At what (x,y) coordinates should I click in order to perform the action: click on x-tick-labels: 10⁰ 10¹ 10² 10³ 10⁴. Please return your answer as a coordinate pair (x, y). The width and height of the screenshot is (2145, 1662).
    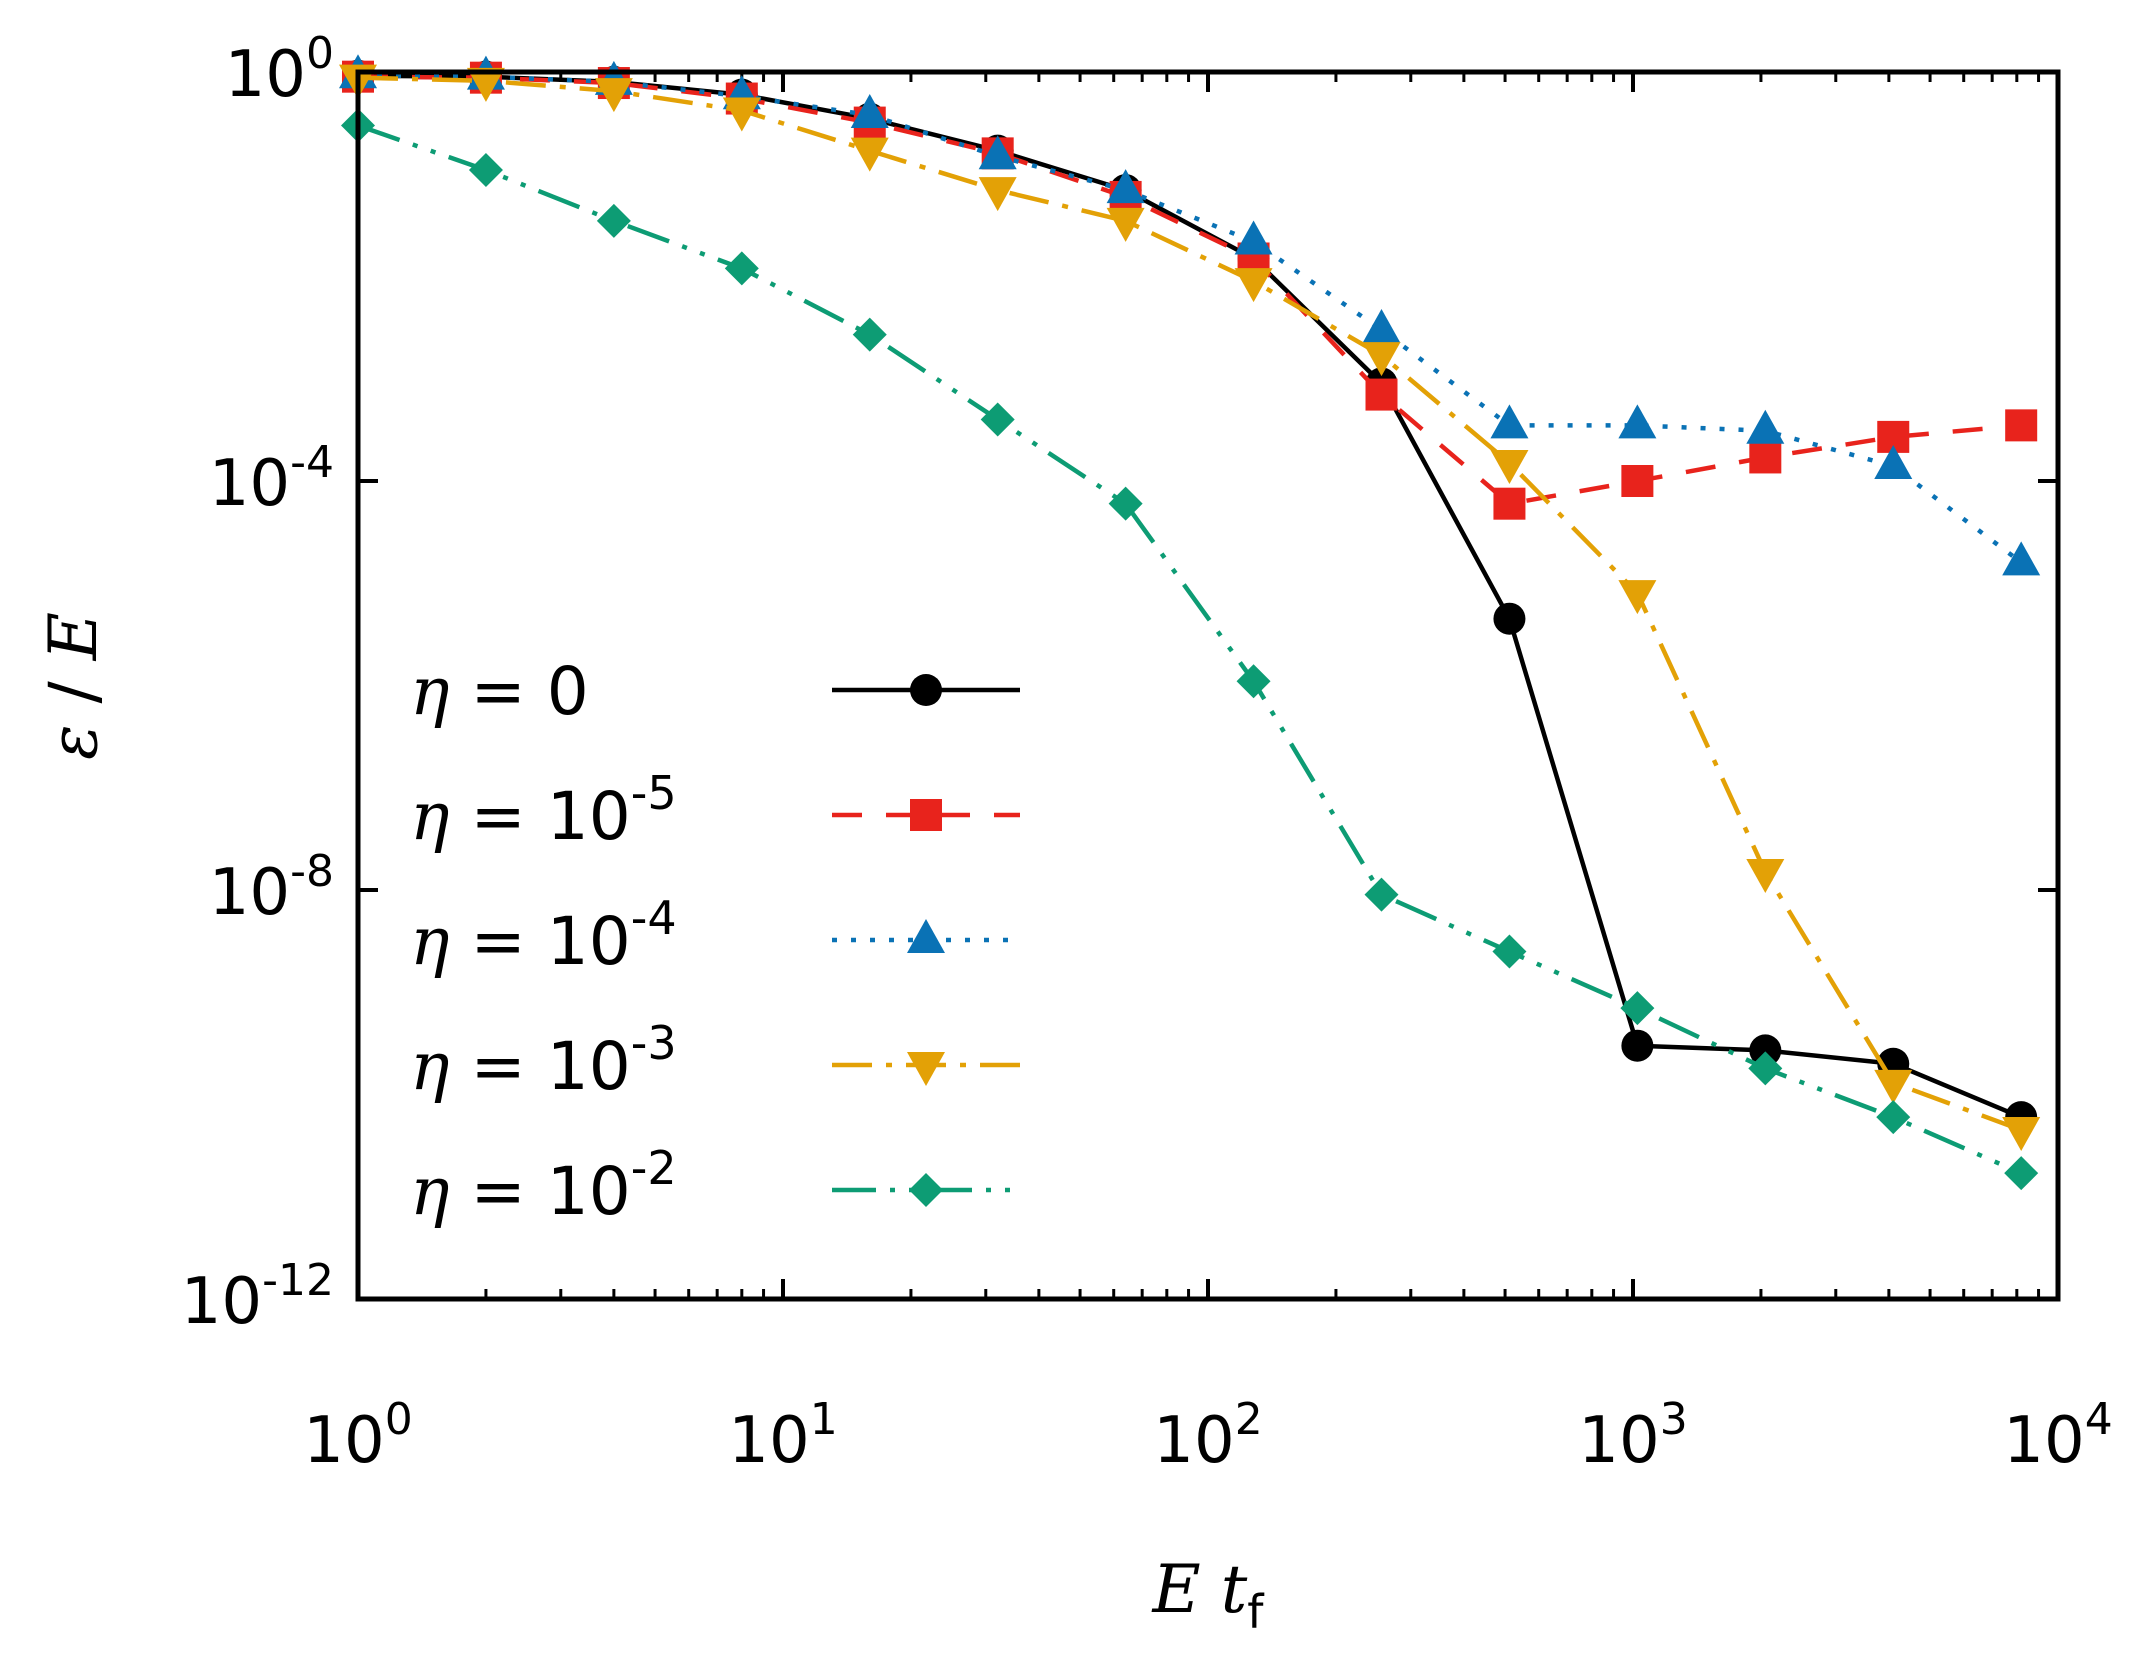
    Looking at the image, I should click on (1207, 1436).